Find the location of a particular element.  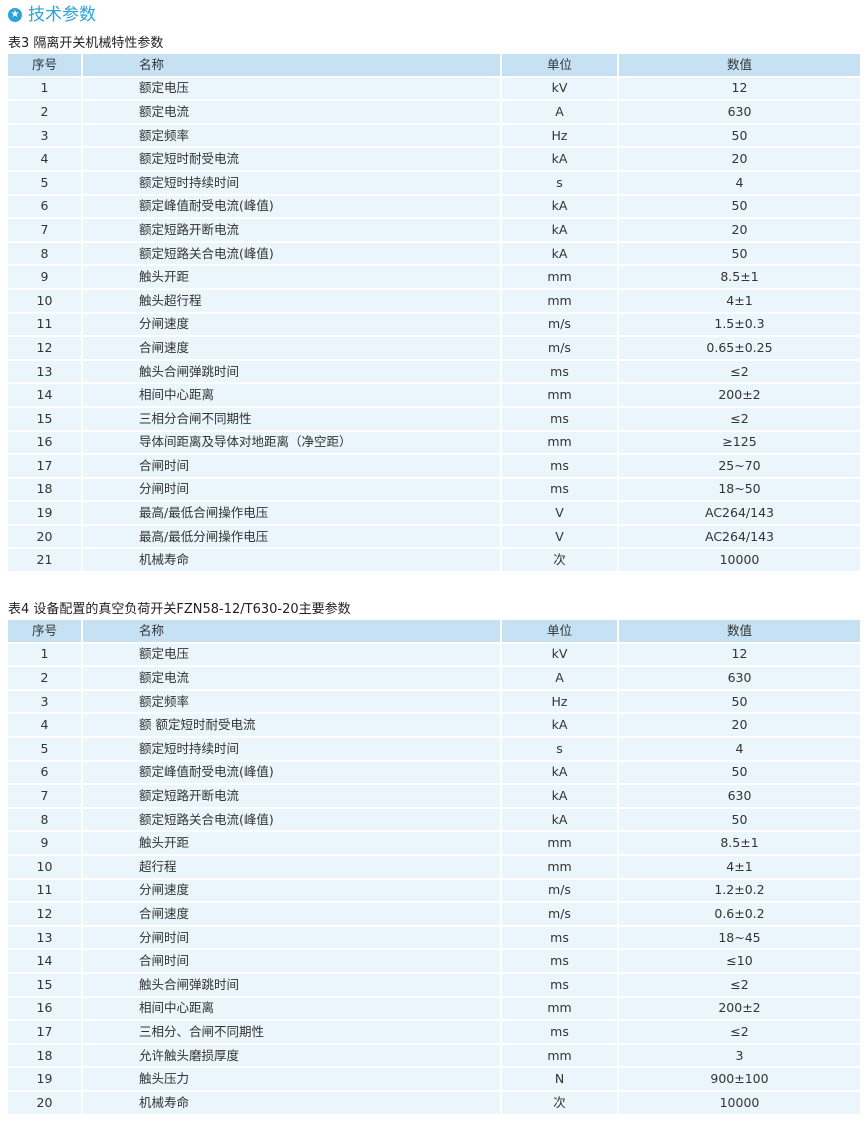

cell-col-unit: 次 is located at coordinates (560, 561).